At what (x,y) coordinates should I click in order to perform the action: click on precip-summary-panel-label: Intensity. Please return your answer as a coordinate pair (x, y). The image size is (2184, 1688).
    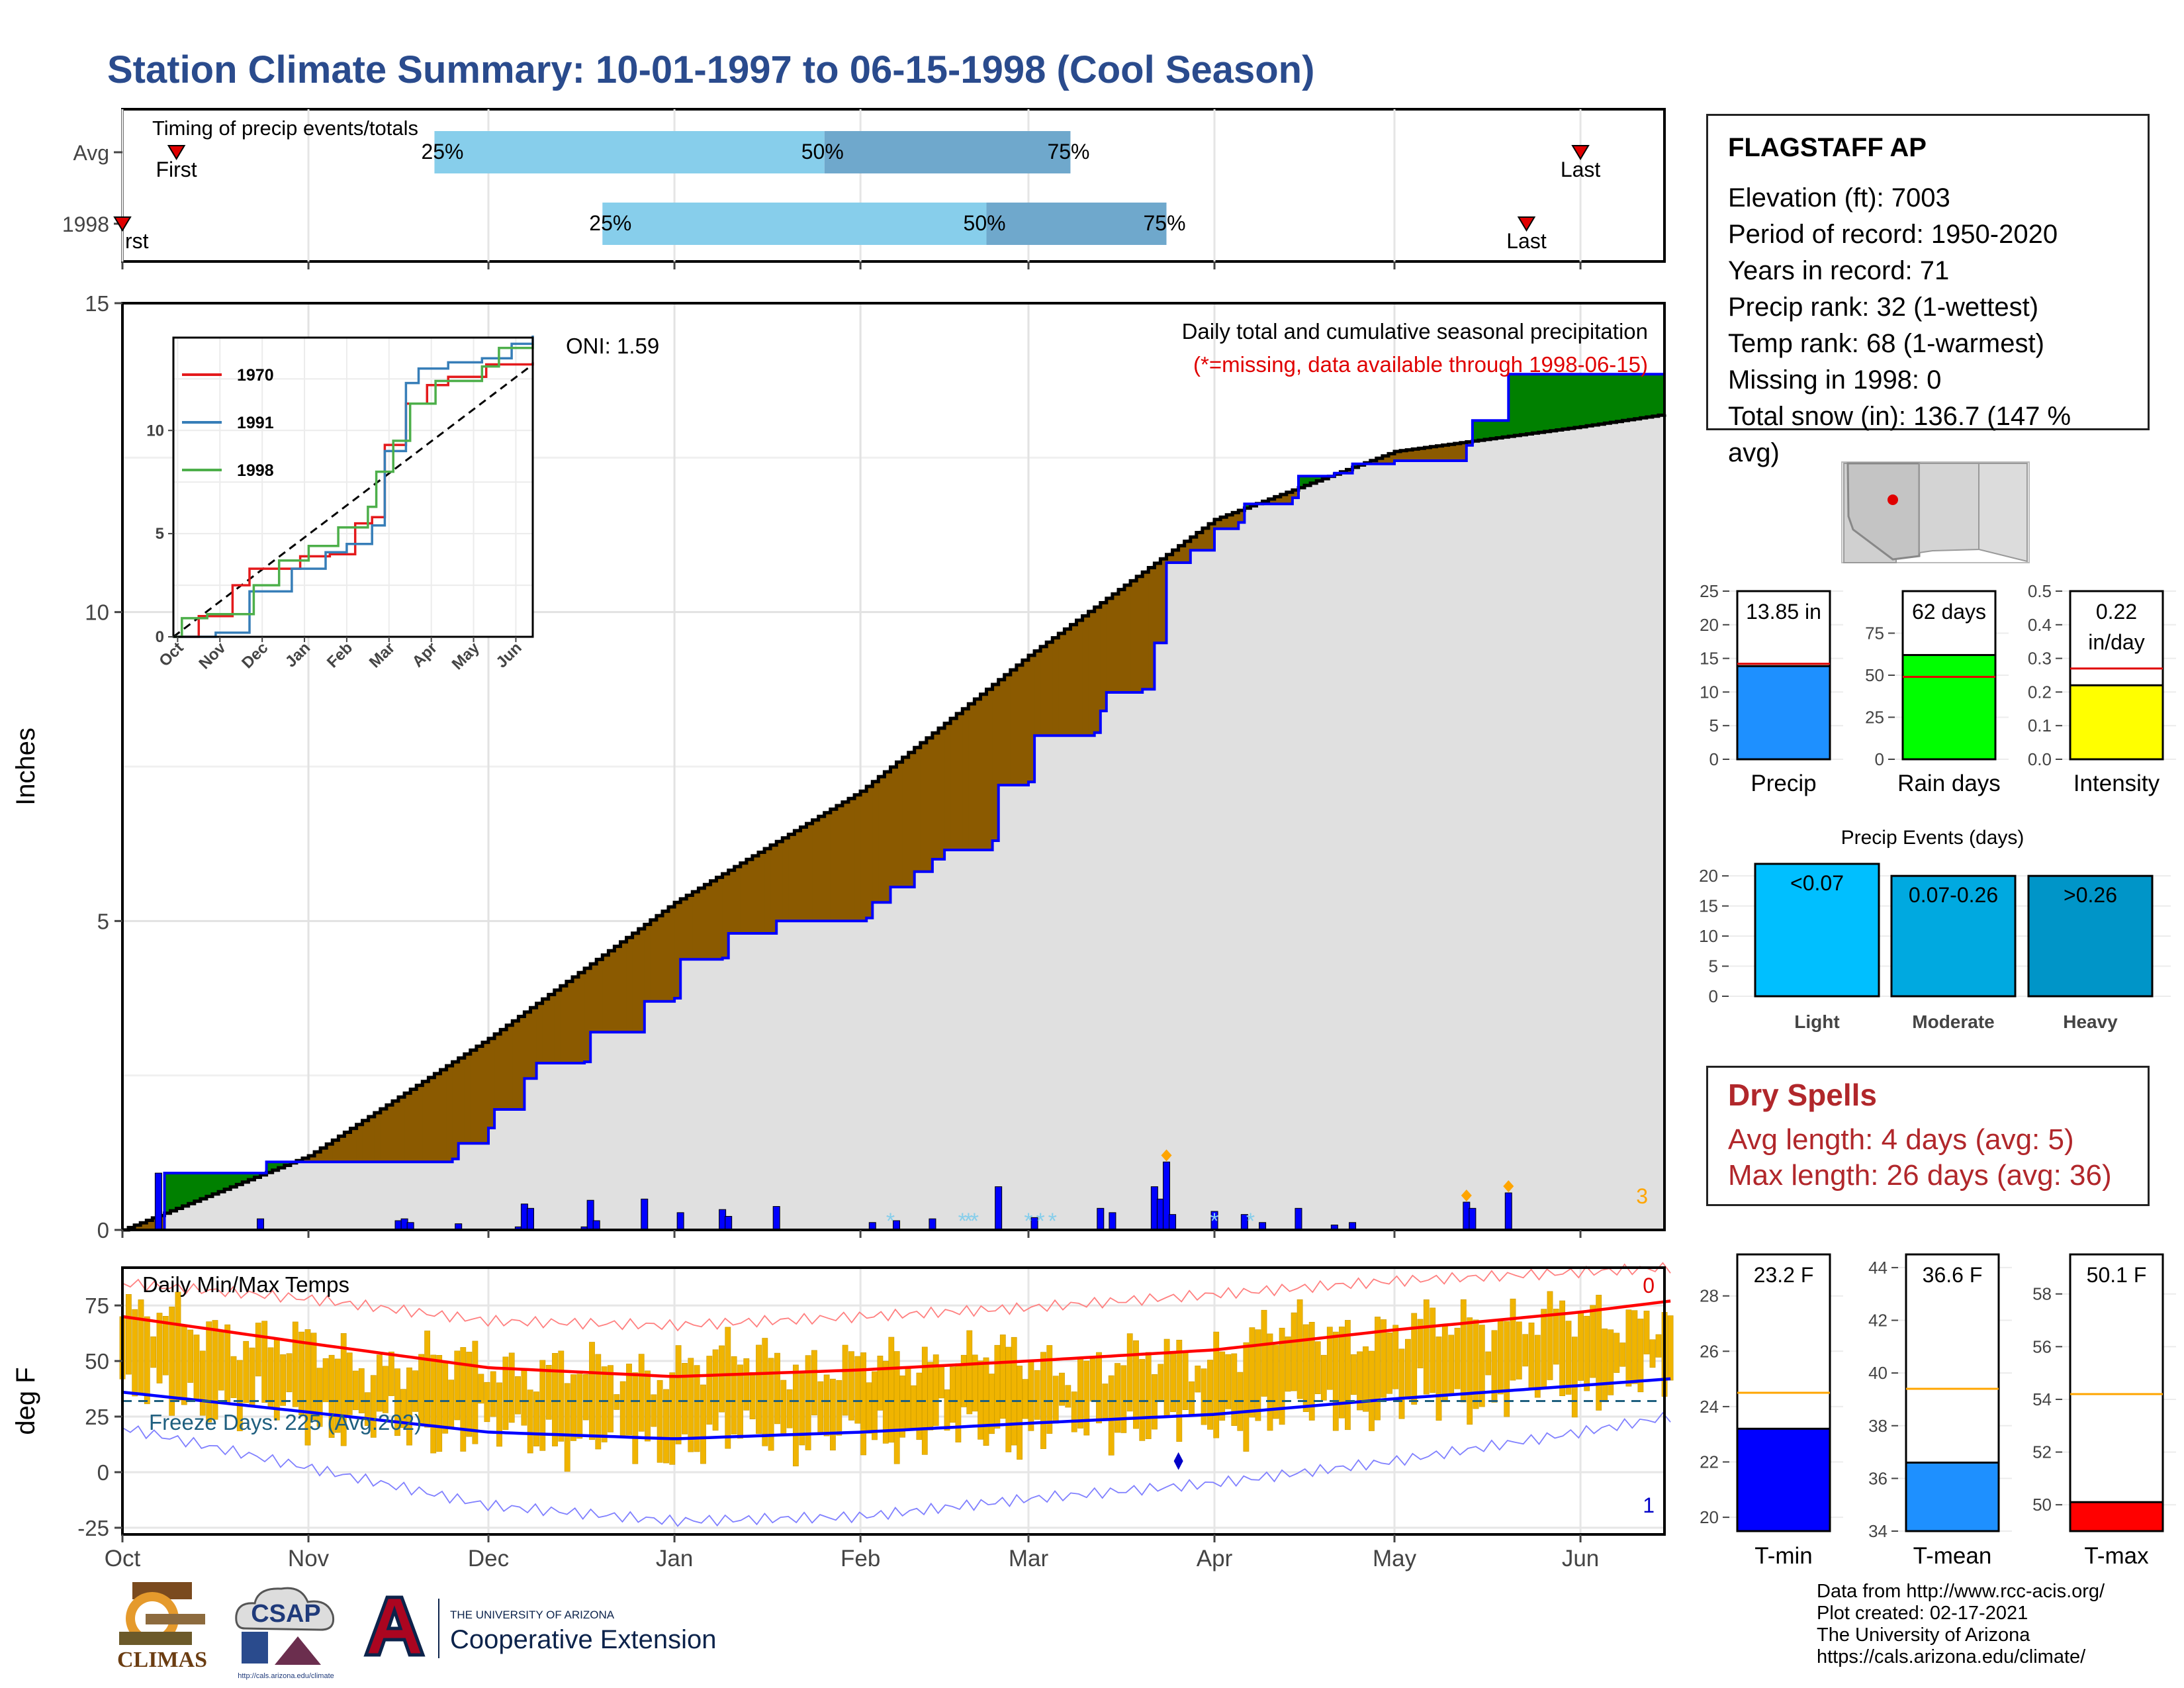
    Looking at the image, I should click on (2116, 783).